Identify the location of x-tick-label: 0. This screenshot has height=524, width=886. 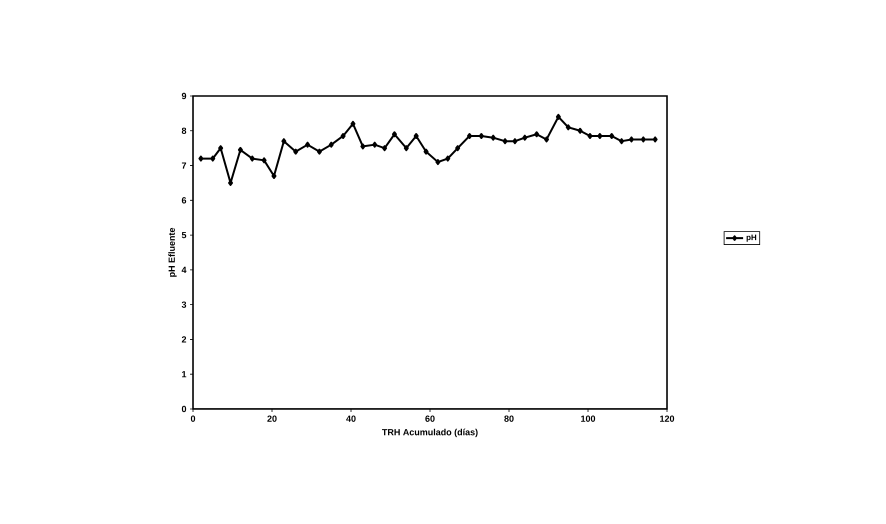
(193, 418).